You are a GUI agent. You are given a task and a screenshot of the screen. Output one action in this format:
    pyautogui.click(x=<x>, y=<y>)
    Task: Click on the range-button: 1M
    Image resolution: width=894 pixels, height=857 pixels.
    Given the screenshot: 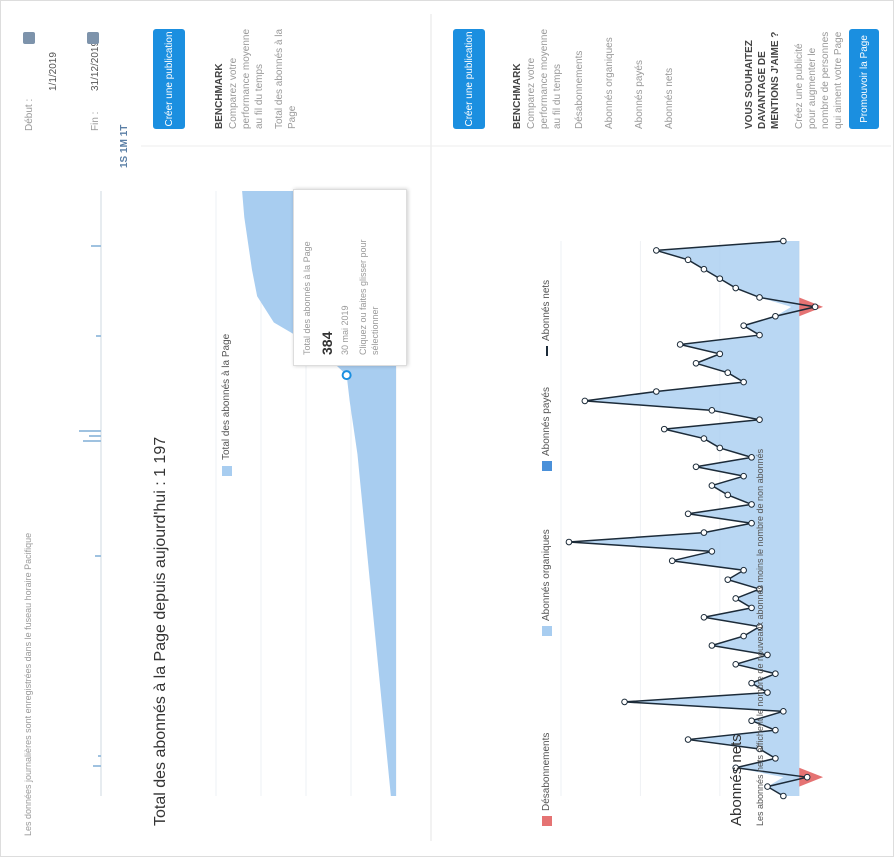 What is the action you would take?
    pyautogui.click(x=124, y=146)
    